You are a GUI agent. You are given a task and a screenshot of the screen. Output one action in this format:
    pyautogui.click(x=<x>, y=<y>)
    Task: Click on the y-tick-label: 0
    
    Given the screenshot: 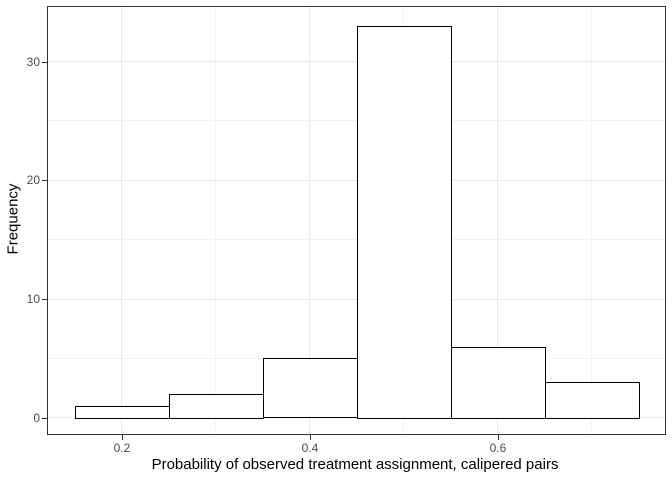 What is the action you would take?
    pyautogui.click(x=36, y=417)
    